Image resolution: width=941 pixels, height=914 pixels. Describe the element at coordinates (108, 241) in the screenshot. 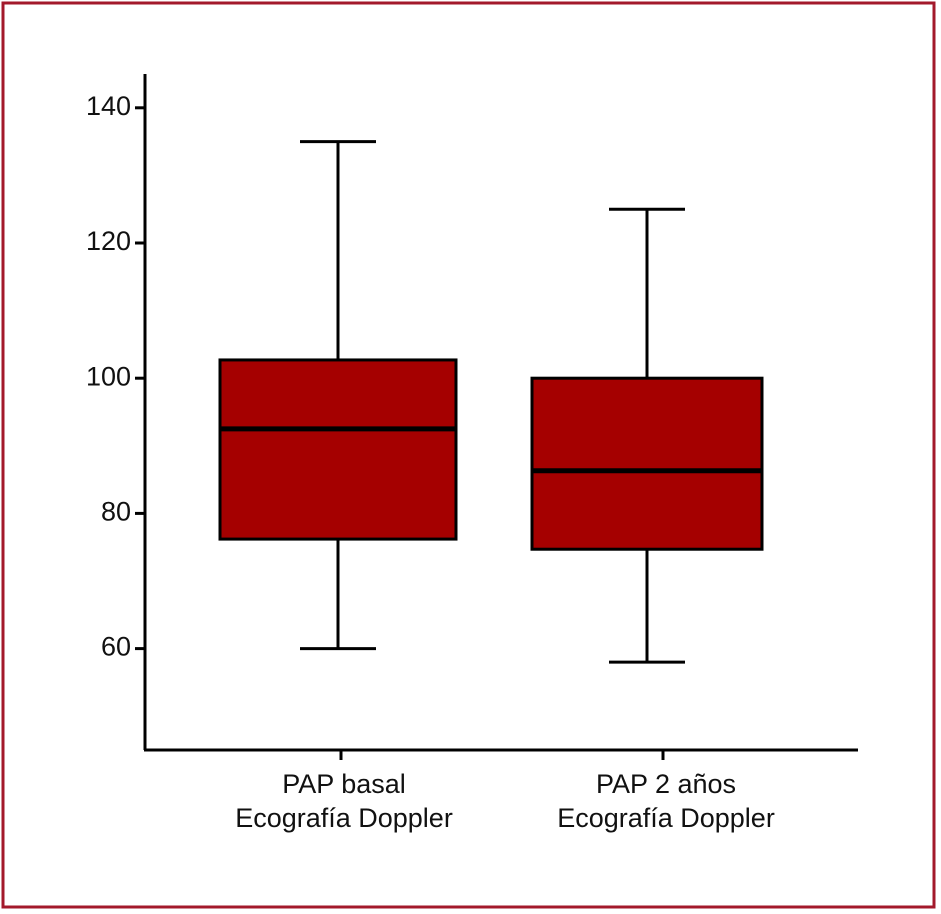

I see `y-tick-label: 120` at that location.